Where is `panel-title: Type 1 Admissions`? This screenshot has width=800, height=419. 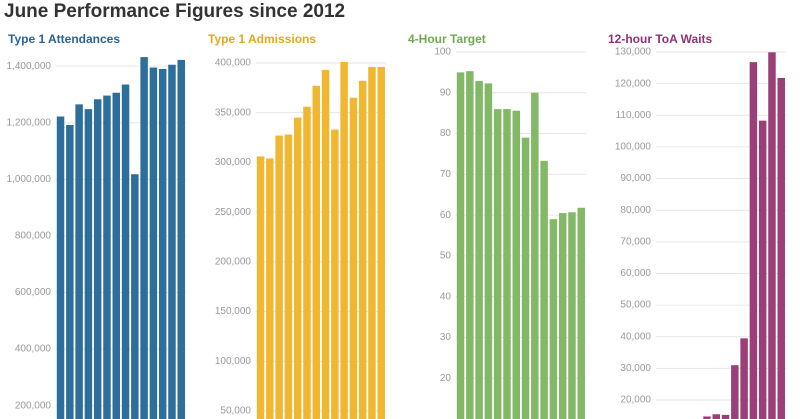
panel-title: Type 1 Admissions is located at coordinates (262, 39).